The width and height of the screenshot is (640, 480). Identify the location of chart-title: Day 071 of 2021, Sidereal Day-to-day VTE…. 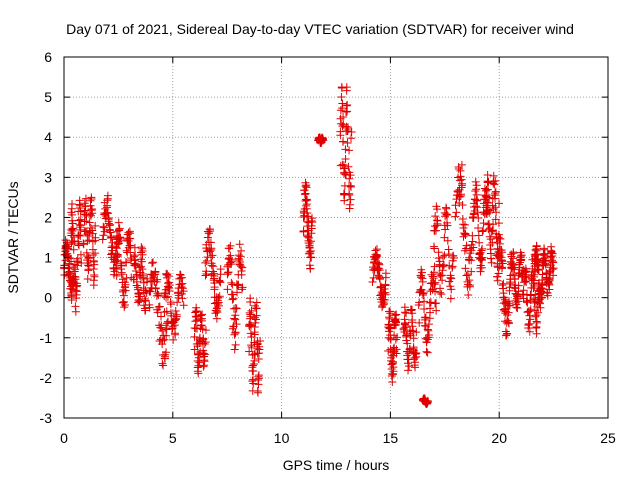
(320, 29).